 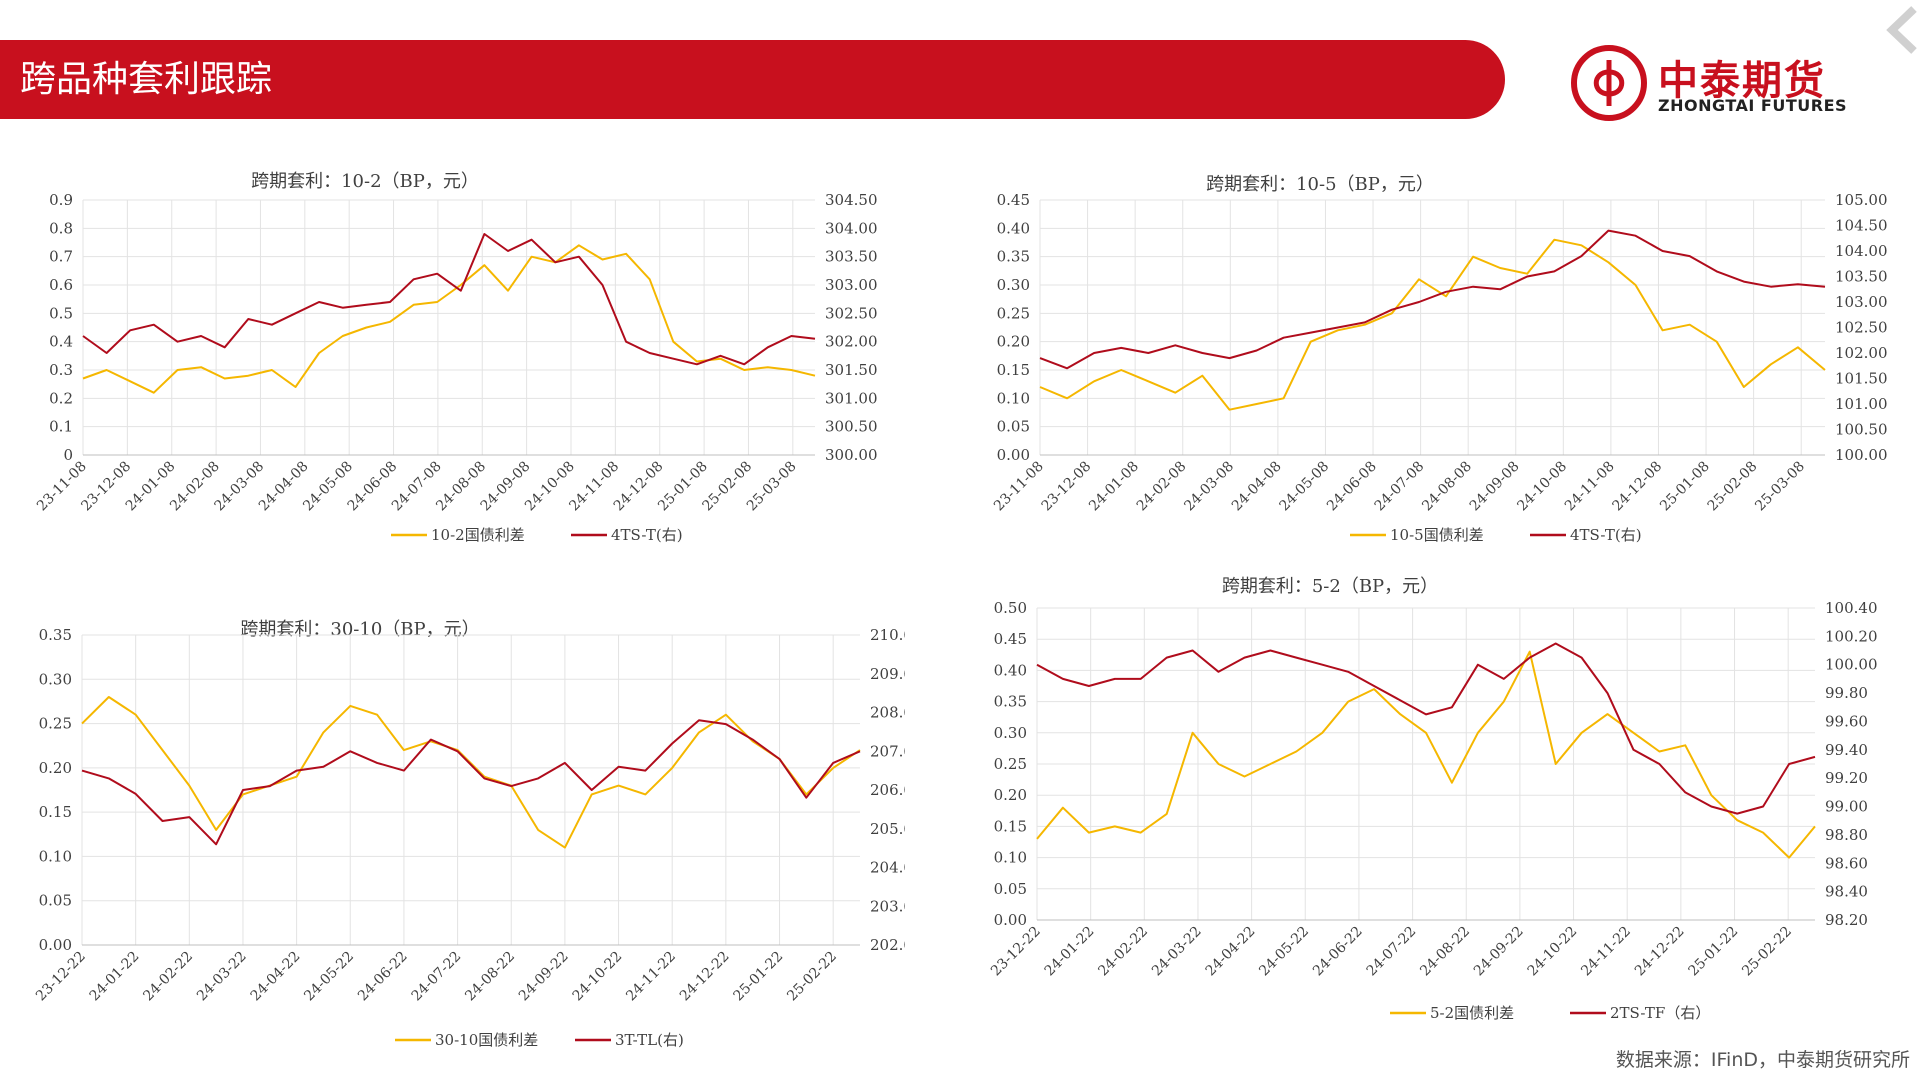 What do you see at coordinates (887, 713) in the screenshot?
I see `y-tick-right: 208.00` at bounding box center [887, 713].